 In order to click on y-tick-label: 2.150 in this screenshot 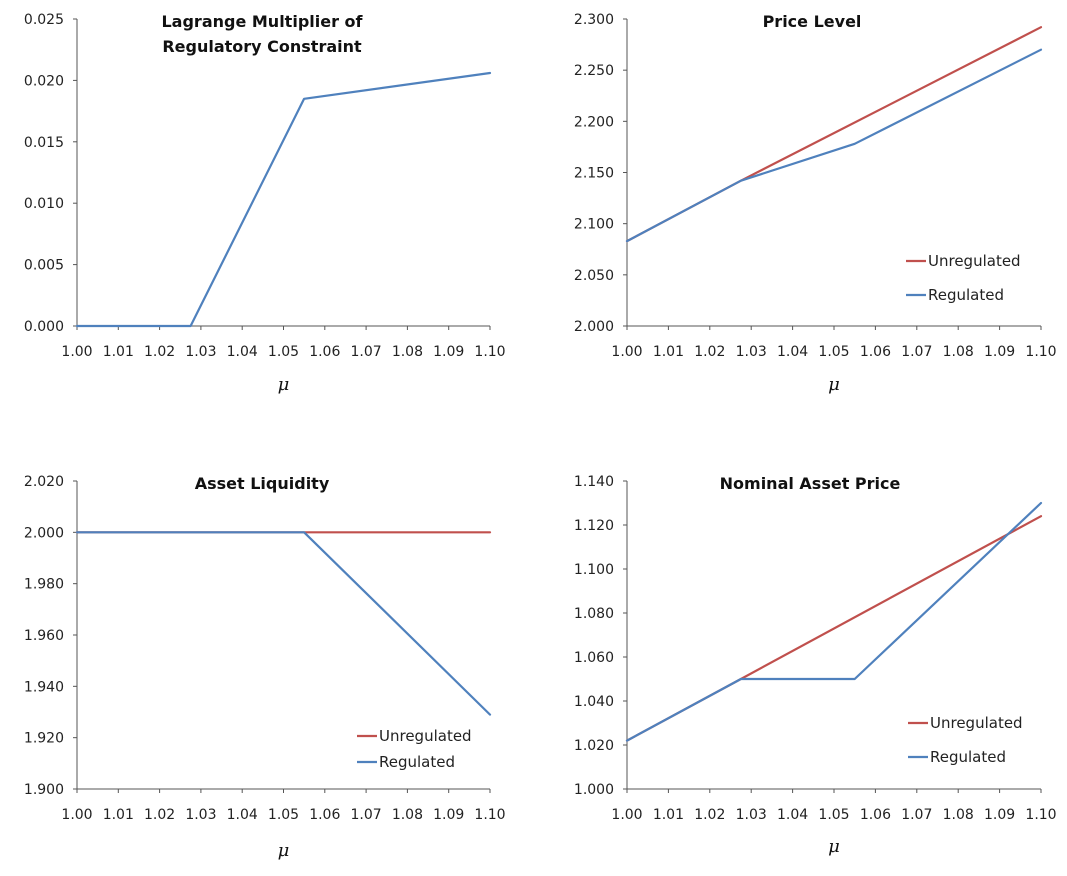, I will do `click(594, 174)`.